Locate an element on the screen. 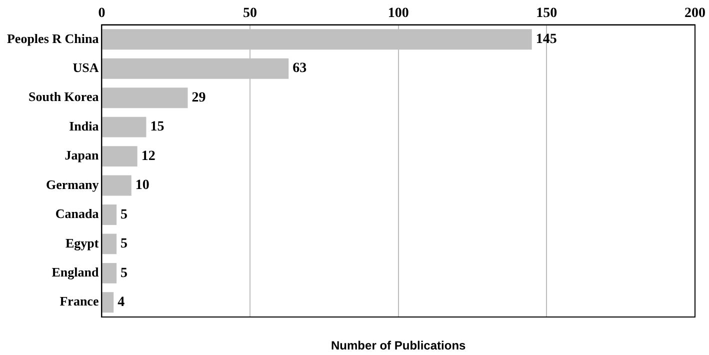 The width and height of the screenshot is (709, 355). data-label: 4 is located at coordinates (121, 302).